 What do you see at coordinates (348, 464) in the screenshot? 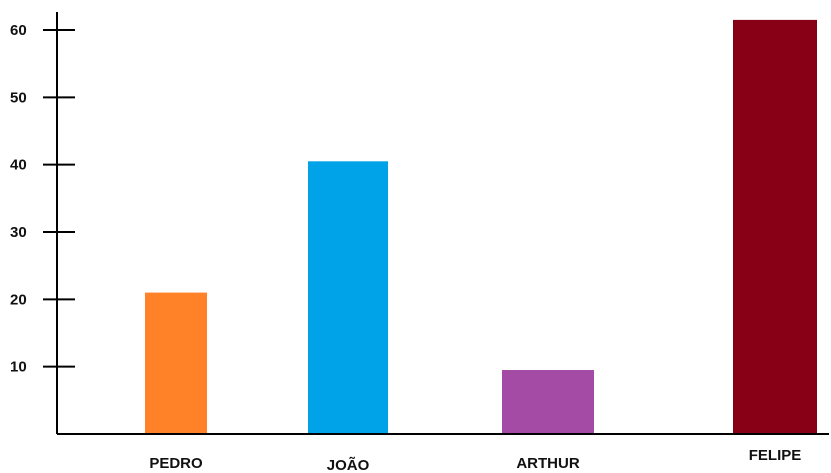
I see `category-label-joão: JOÃO` at bounding box center [348, 464].